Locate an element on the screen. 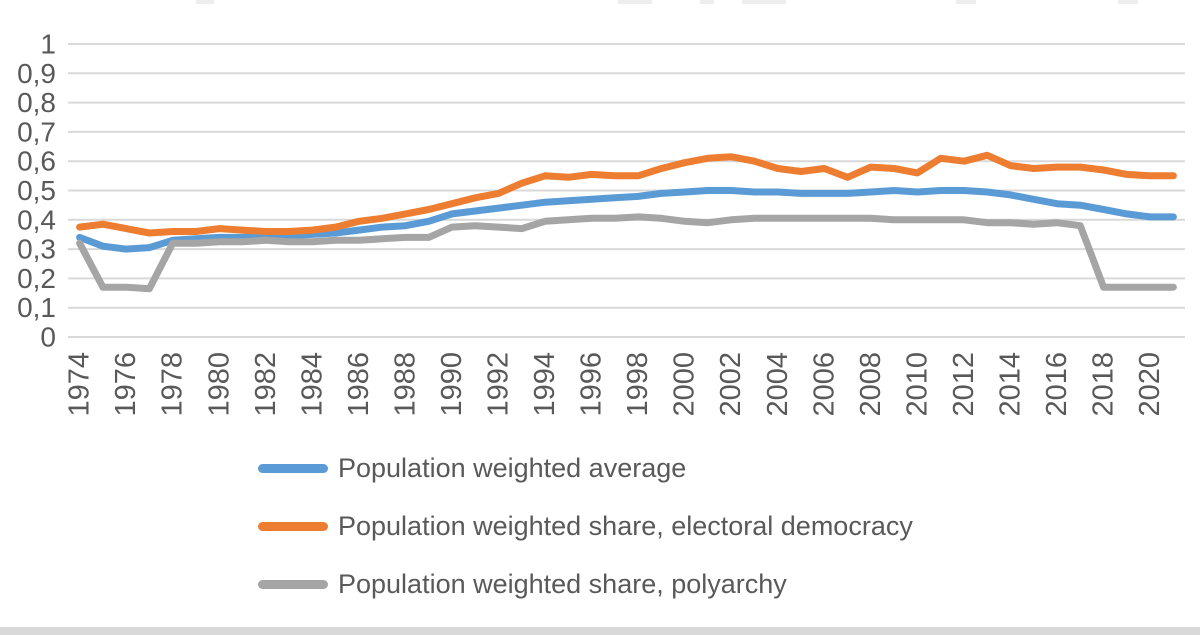 The height and width of the screenshot is (635, 1200). x-axis-tick-label: 2006 is located at coordinates (824, 384).